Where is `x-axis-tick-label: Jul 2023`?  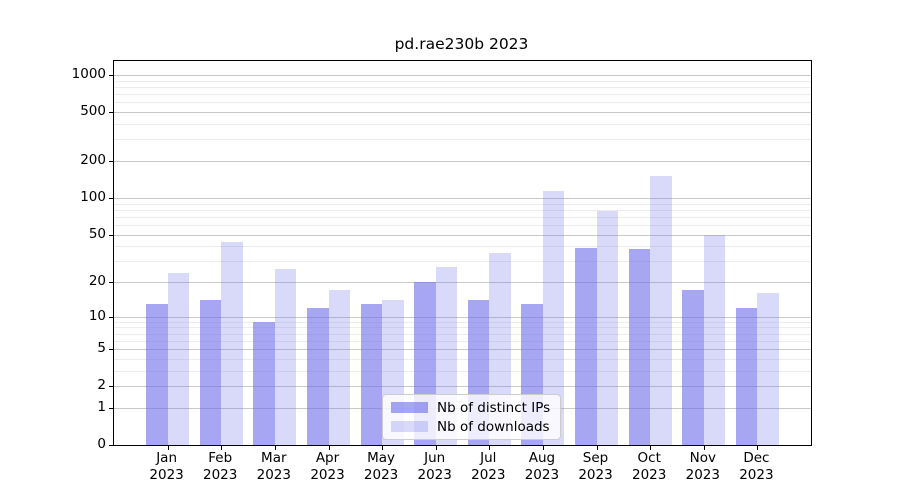 x-axis-tick-label: Jul 2023 is located at coordinates (488, 467).